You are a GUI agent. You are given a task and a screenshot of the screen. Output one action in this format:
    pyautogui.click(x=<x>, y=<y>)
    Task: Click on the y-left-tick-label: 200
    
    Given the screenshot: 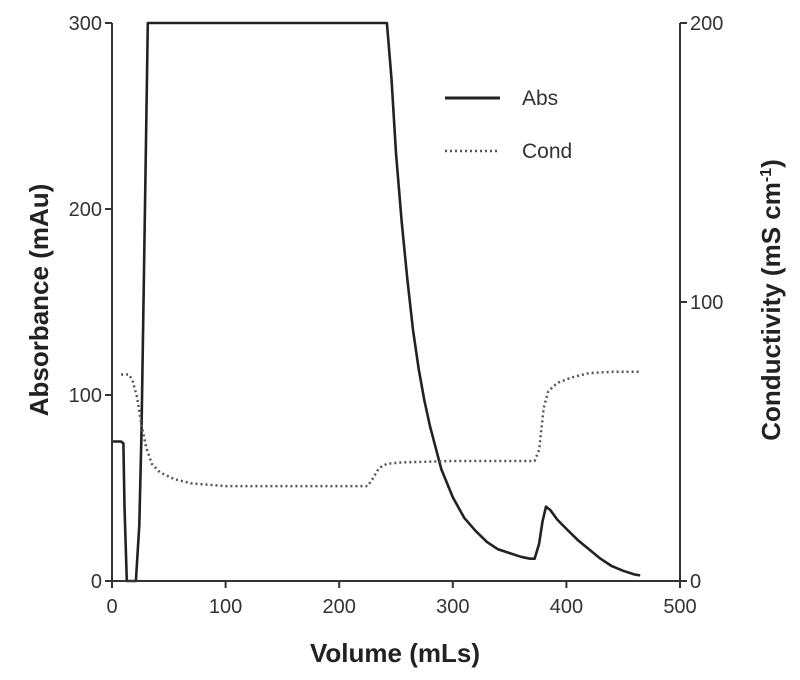 What is the action you would take?
    pyautogui.click(x=85, y=210)
    